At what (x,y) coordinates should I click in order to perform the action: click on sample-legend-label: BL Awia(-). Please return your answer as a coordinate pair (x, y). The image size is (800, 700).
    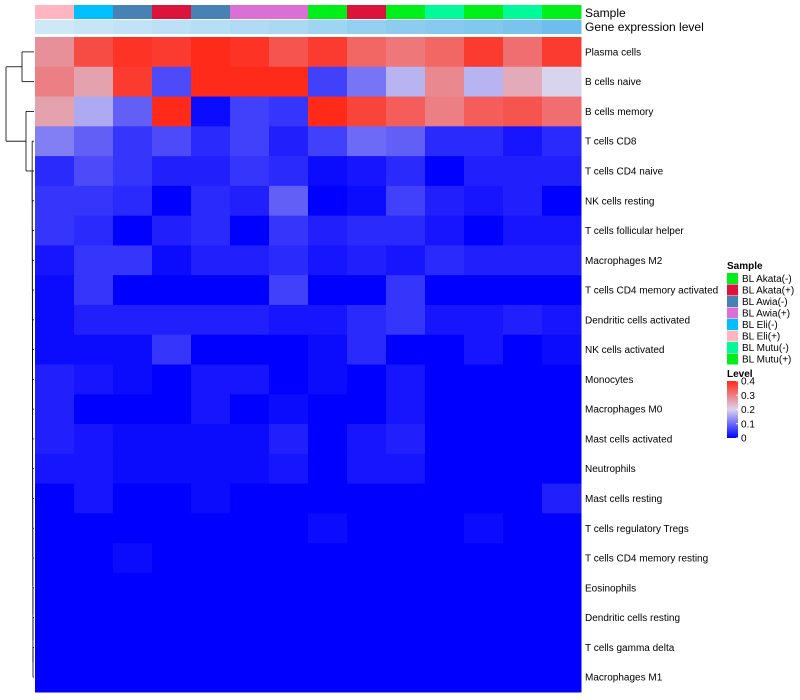
    Looking at the image, I should click on (765, 302).